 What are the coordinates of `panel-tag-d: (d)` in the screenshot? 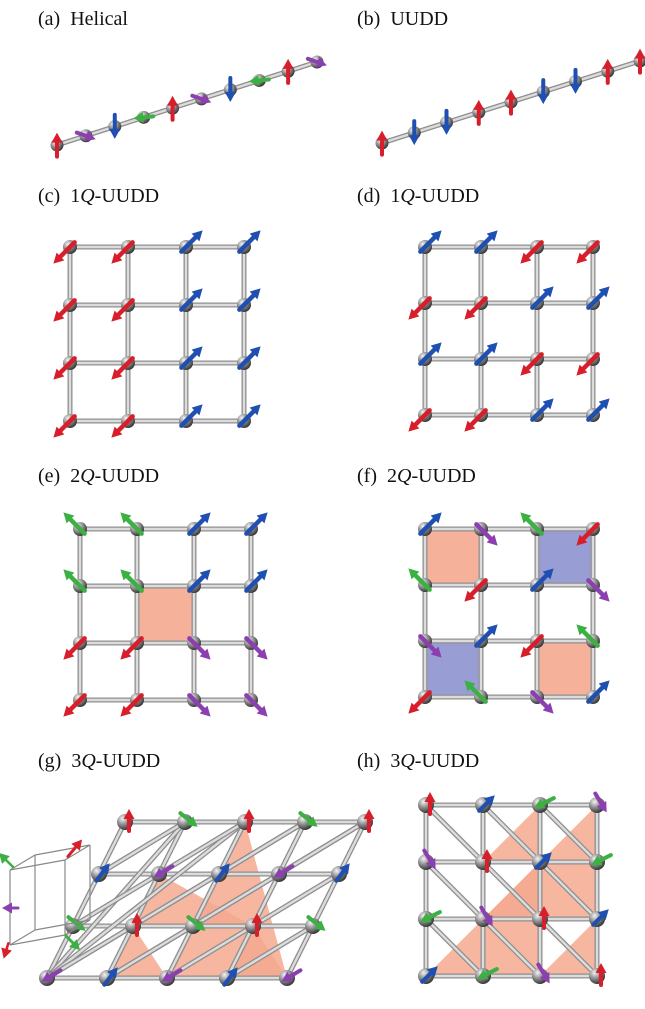 It's located at (369, 196).